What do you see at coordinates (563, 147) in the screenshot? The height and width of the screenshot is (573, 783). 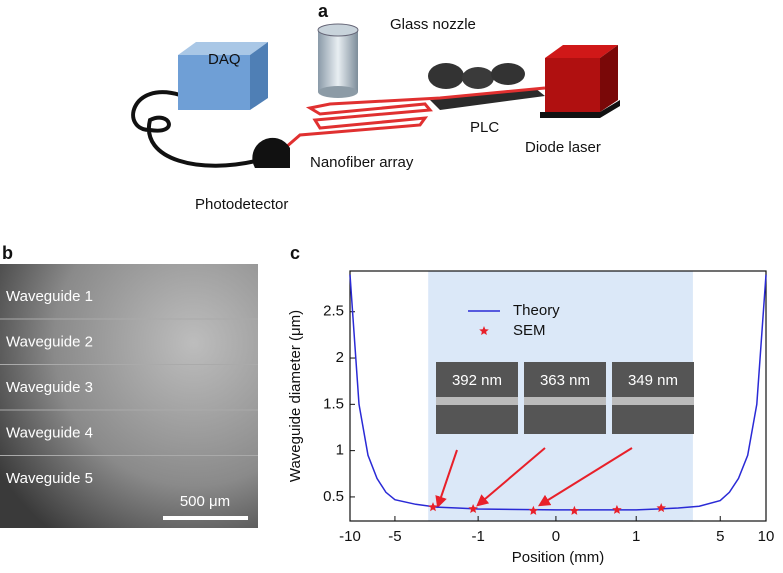 I see `laser-label: Diode laser` at bounding box center [563, 147].